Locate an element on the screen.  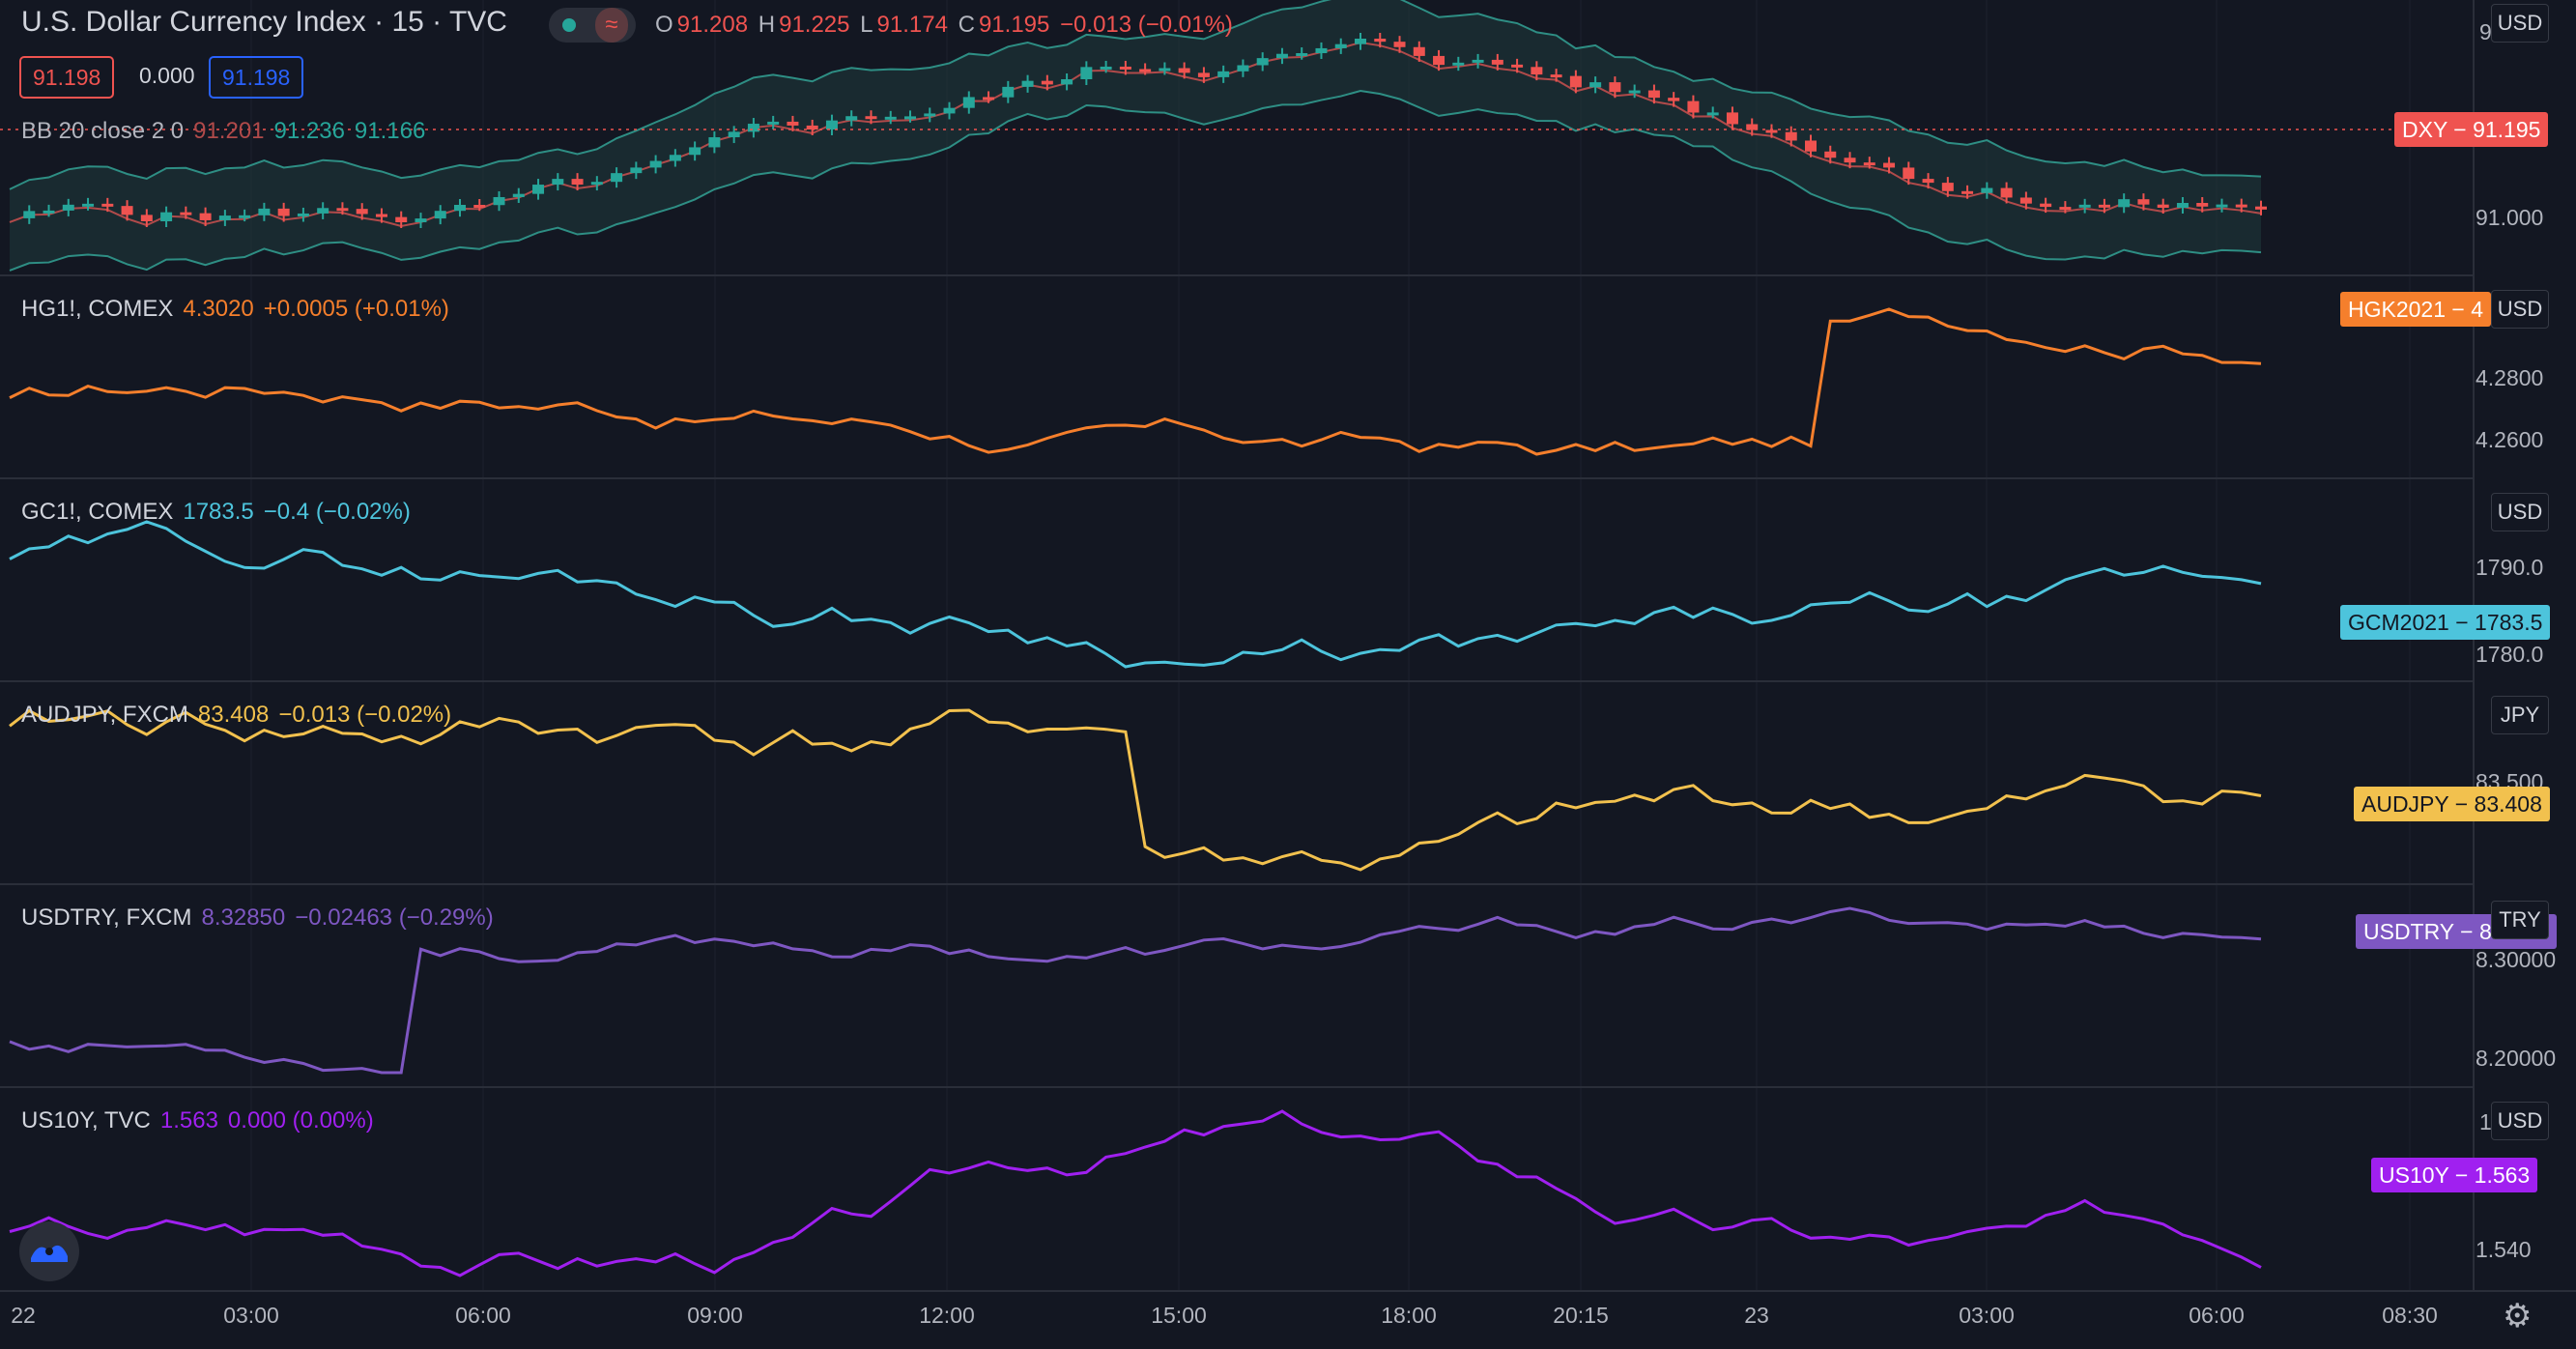
audjpy-currency-button: JPY is located at coordinates (2520, 715).